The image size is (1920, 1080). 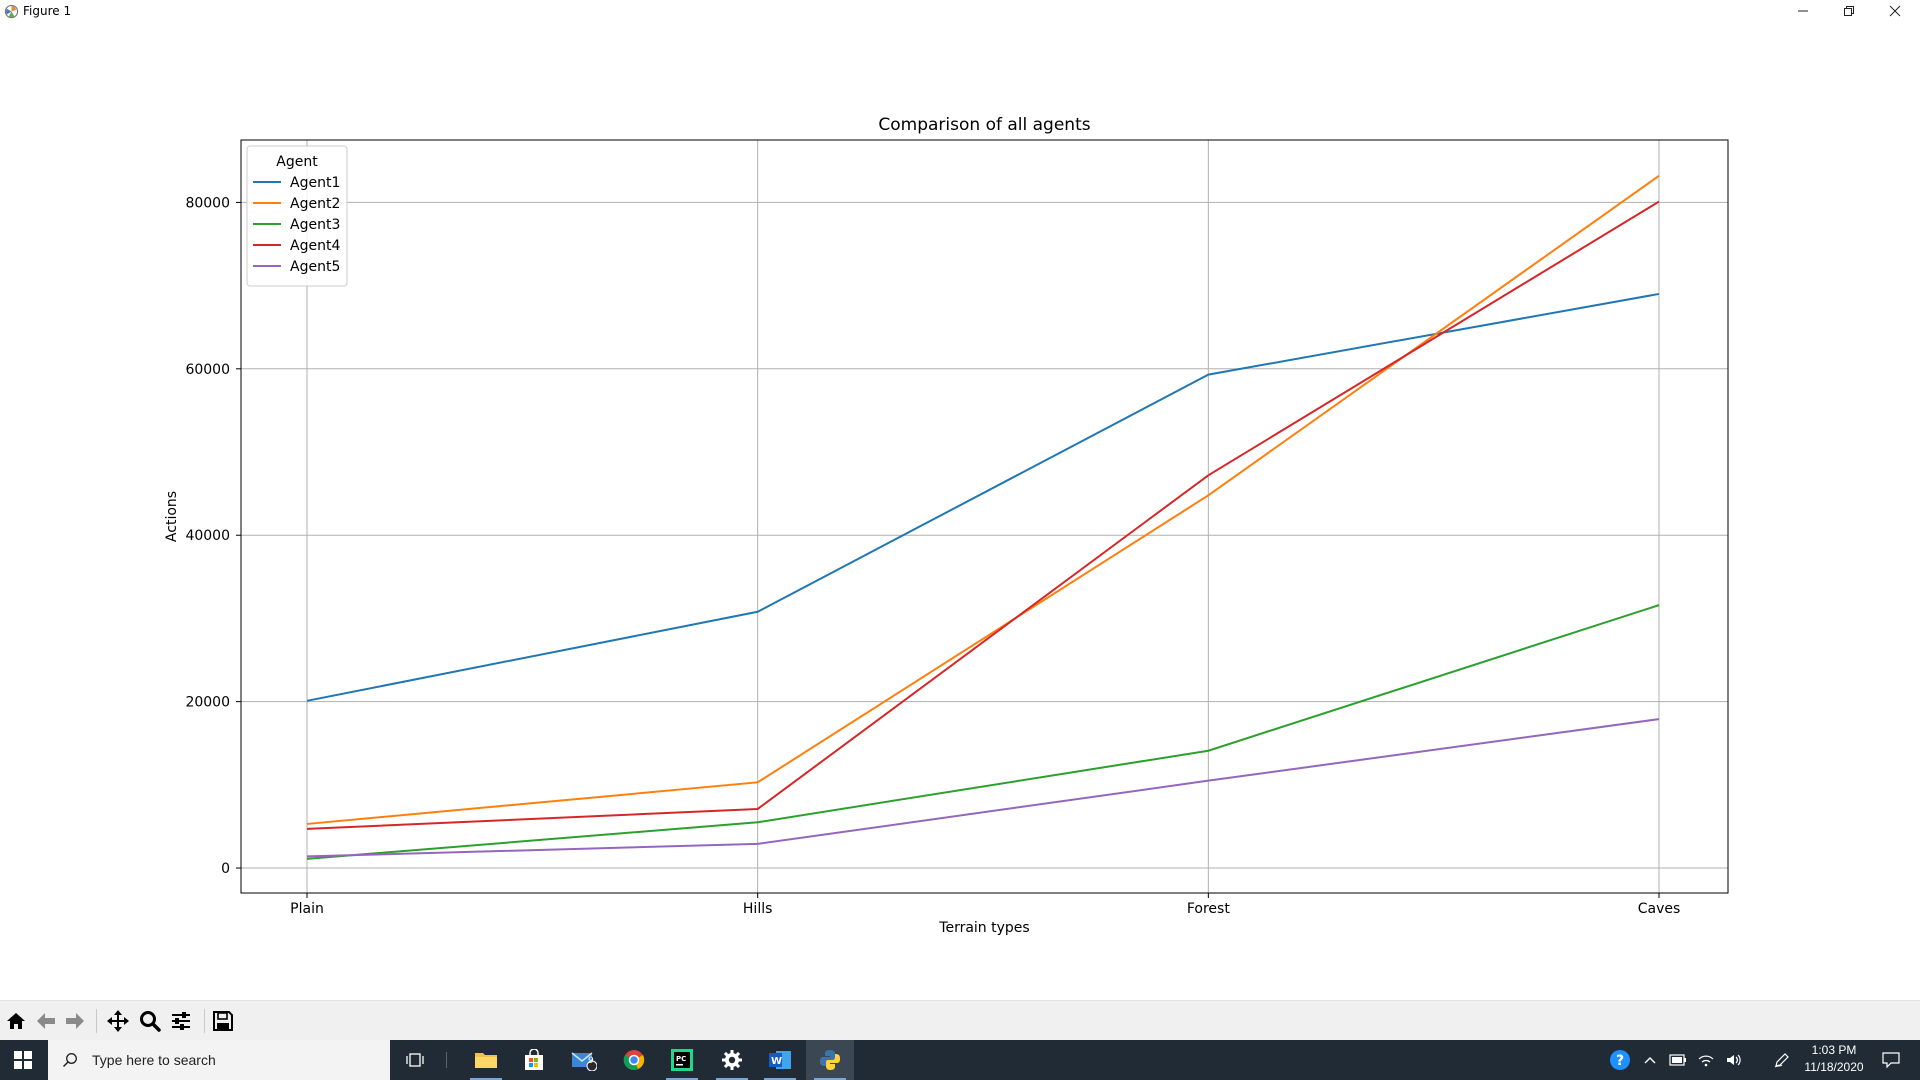 I want to click on configure-button, so click(x=181, y=1021).